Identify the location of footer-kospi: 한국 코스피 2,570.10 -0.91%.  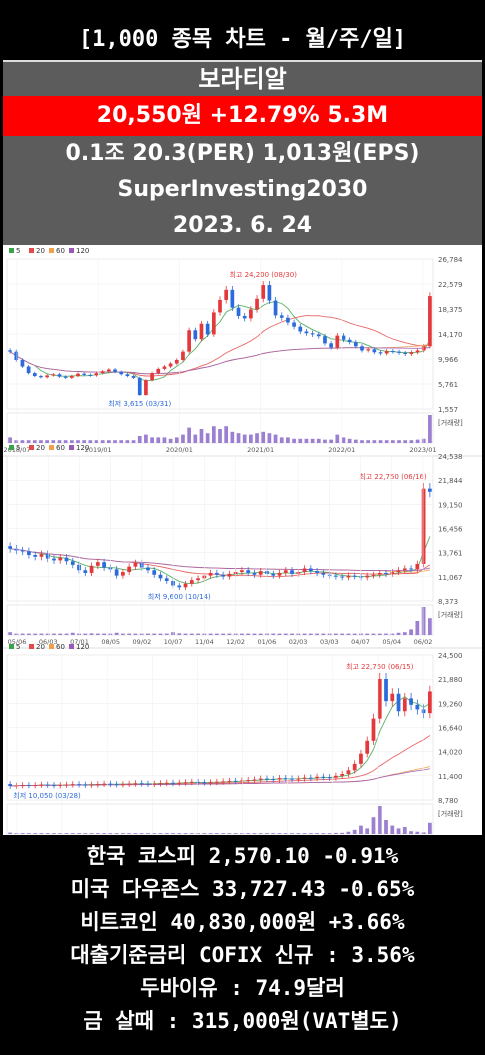
(242, 856).